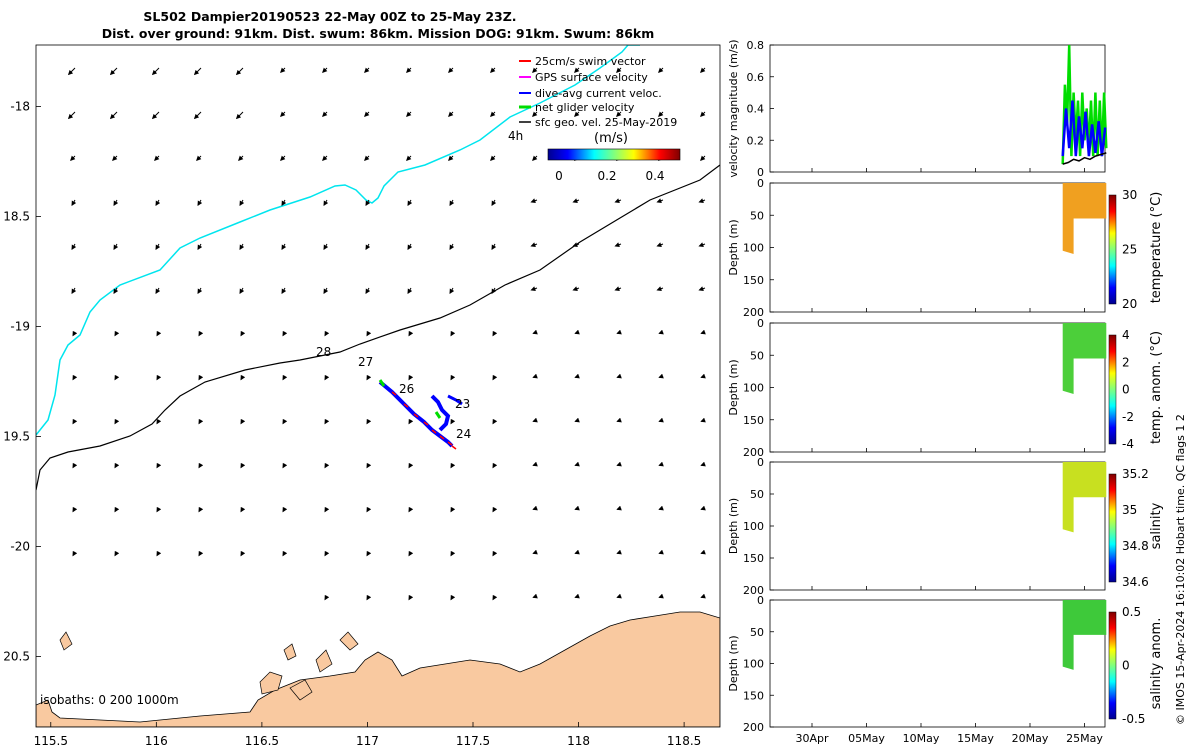  What do you see at coordinates (1129, 304) in the screenshot?
I see `colorbar-tick-label: 20` at bounding box center [1129, 304].